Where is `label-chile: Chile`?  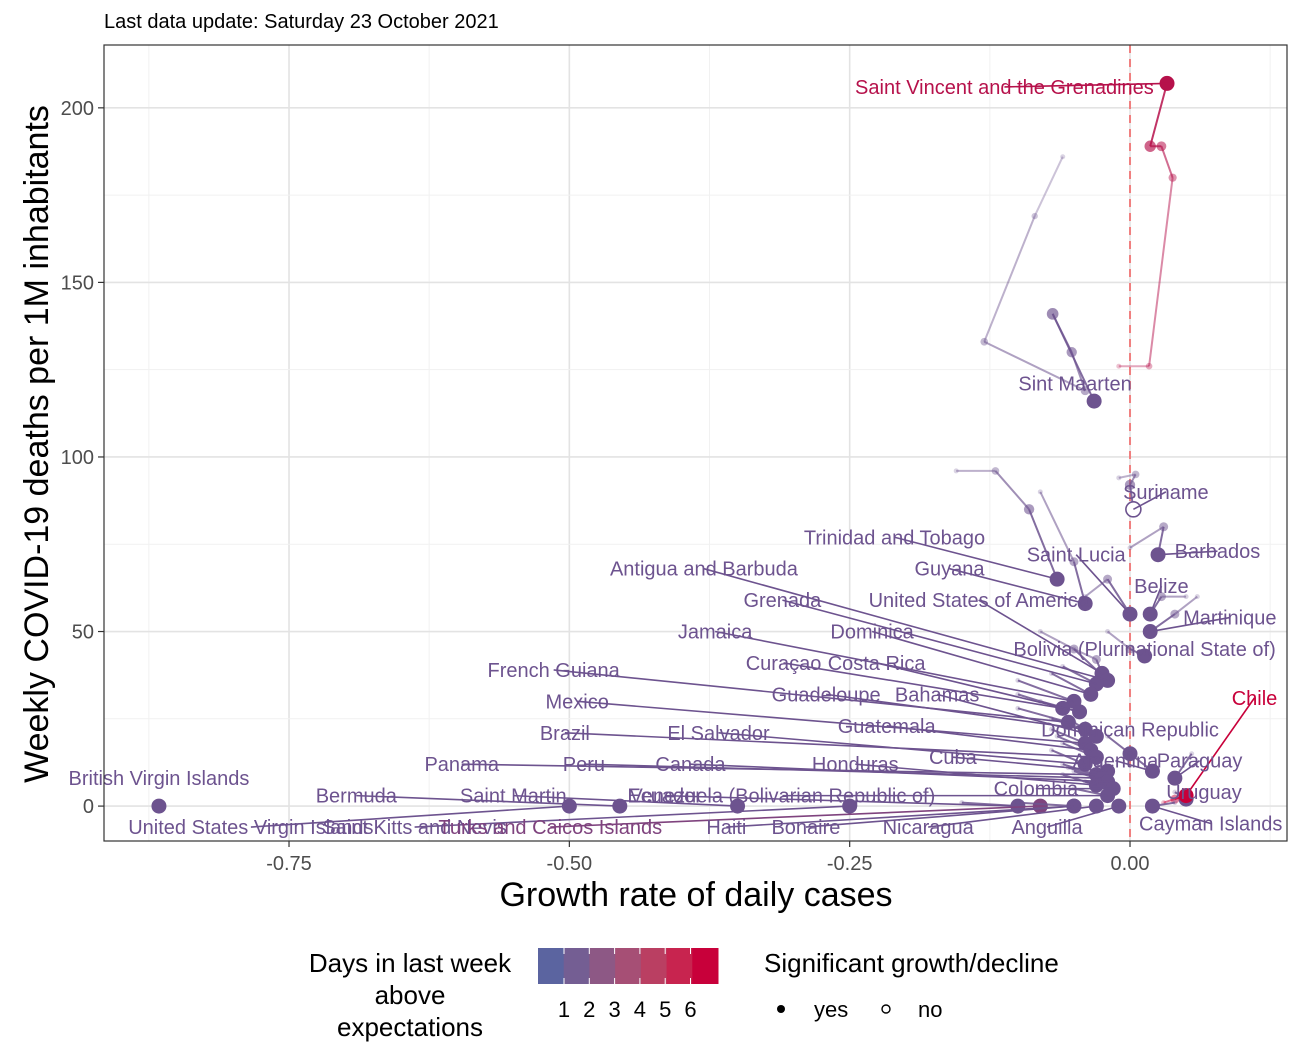
label-chile: Chile is located at coordinates (1255, 699).